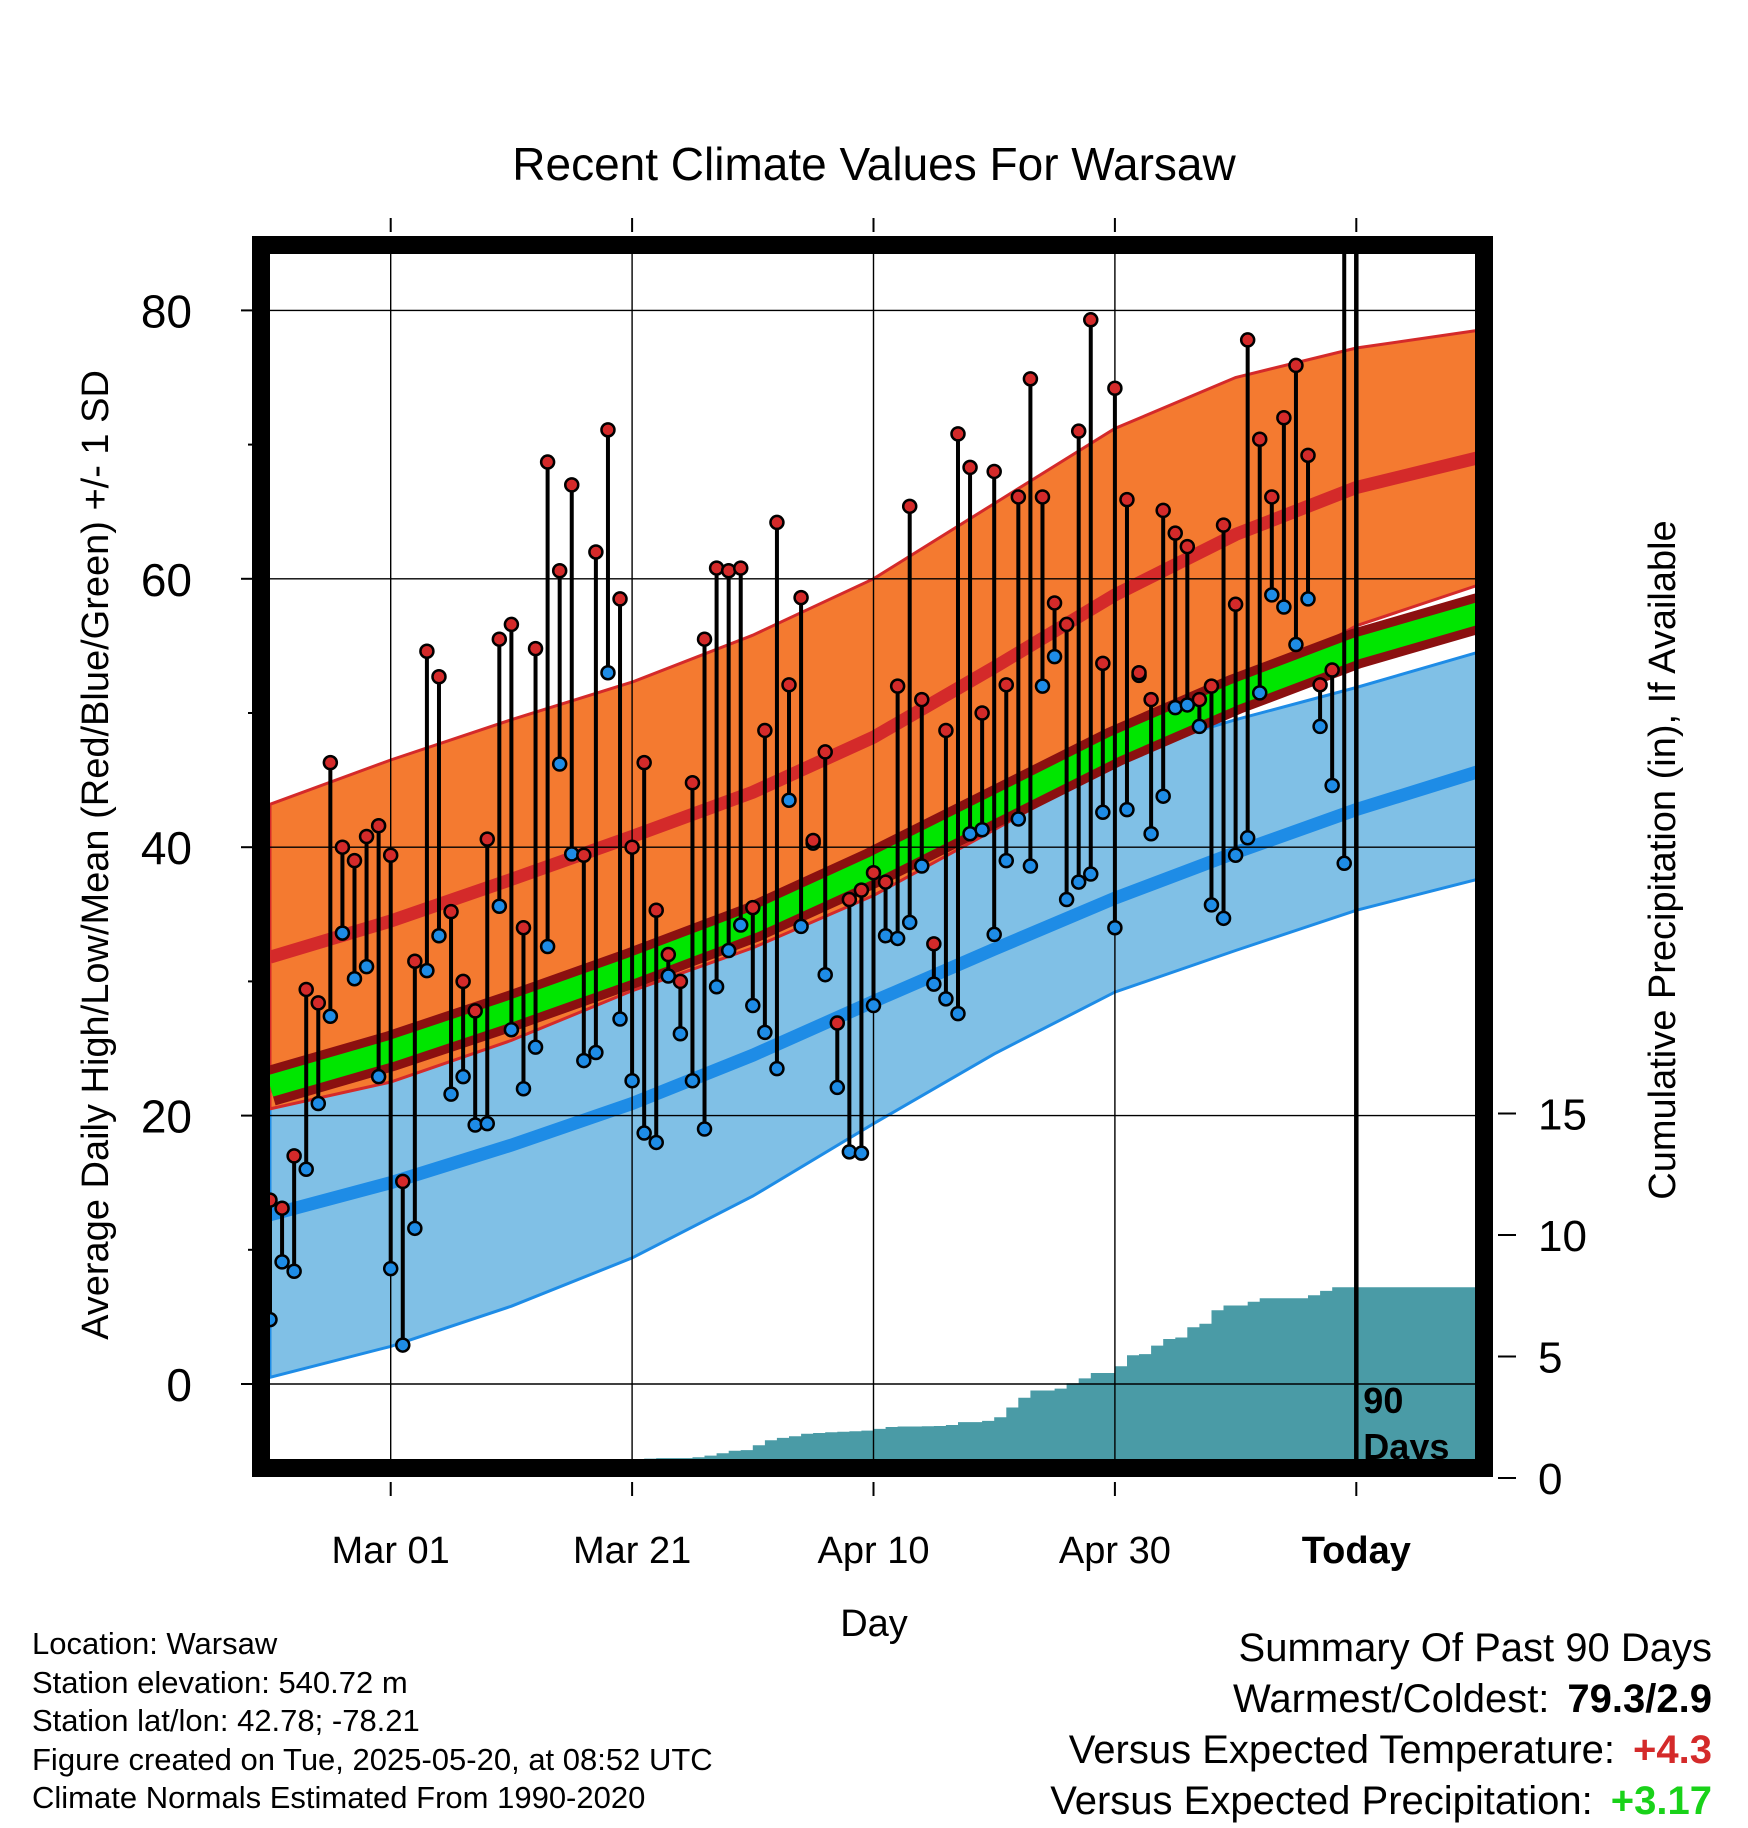 The height and width of the screenshot is (1828, 1748). Describe the element at coordinates (166, 580) in the screenshot. I see `y-tick-label: 60` at that location.